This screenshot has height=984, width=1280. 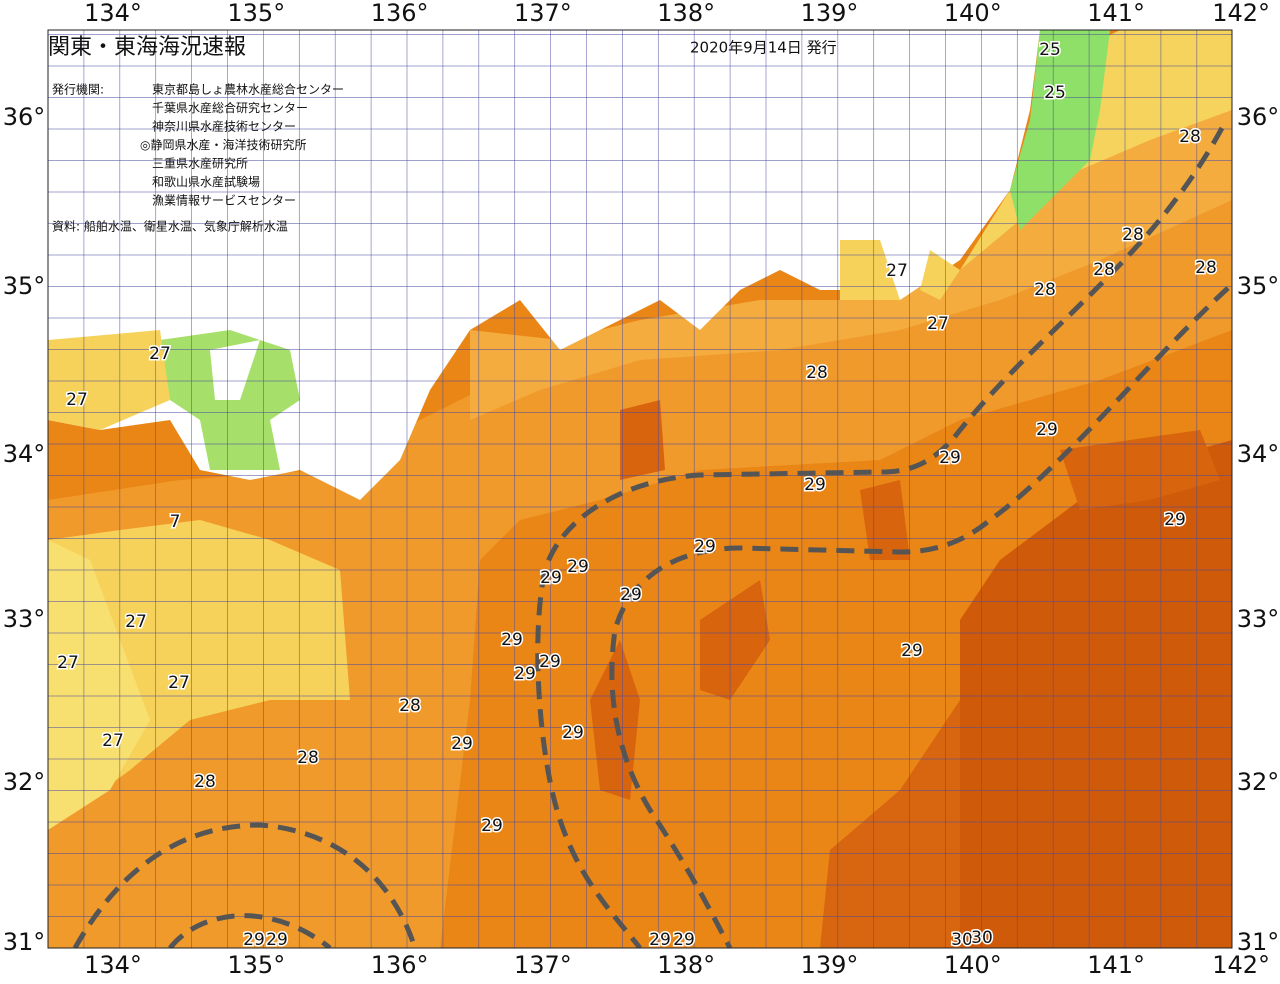 I want to click on lon-label-top: 135°, so click(x=256, y=13).